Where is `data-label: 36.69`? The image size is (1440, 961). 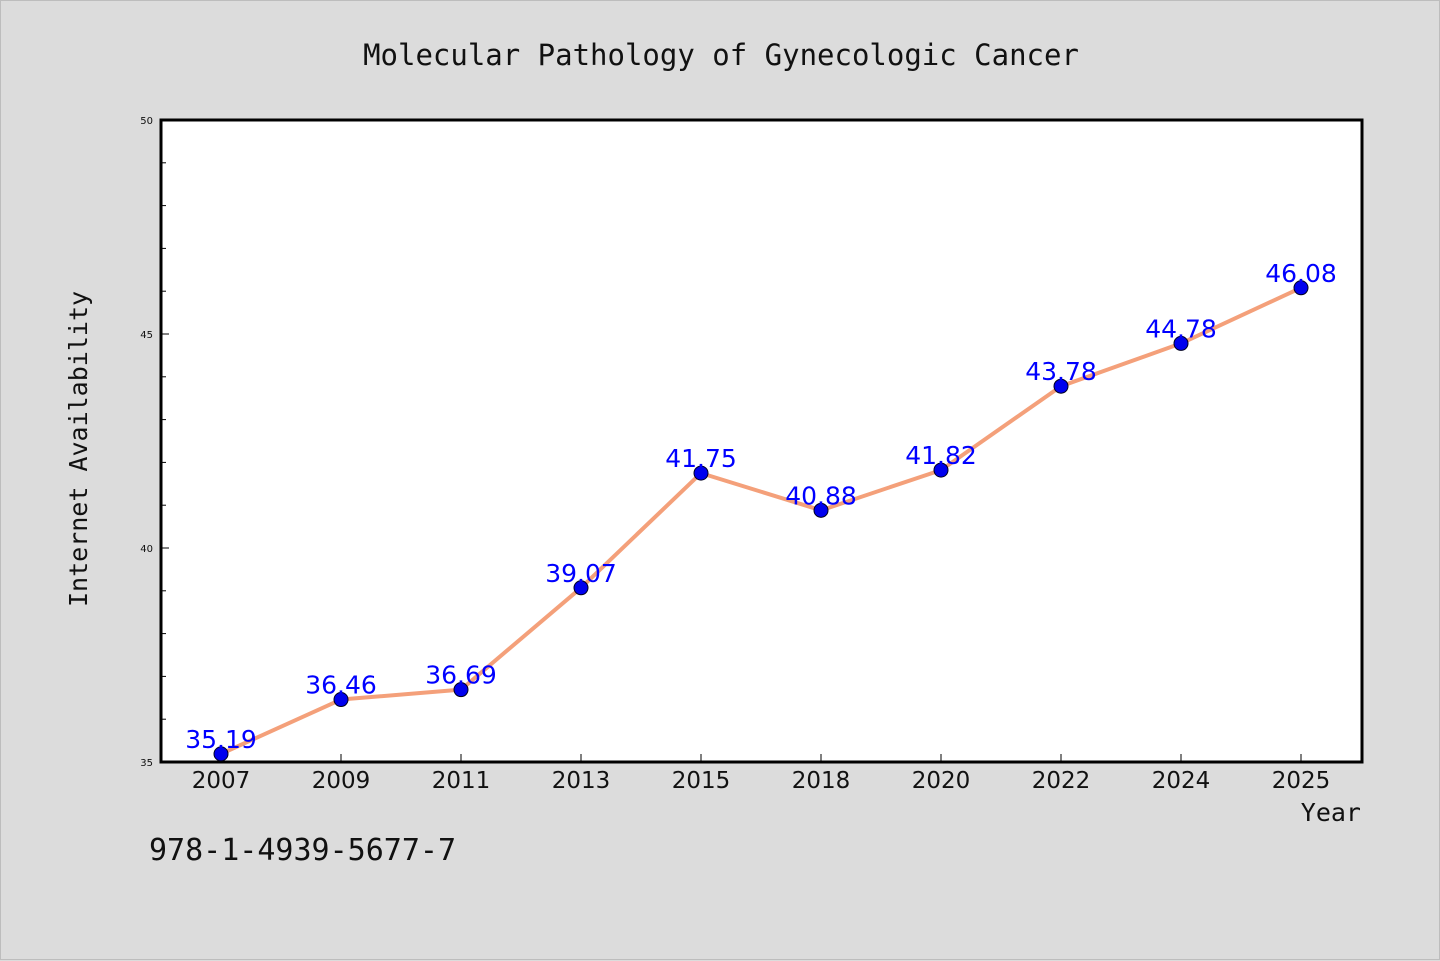 data-label: 36.69 is located at coordinates (461, 675).